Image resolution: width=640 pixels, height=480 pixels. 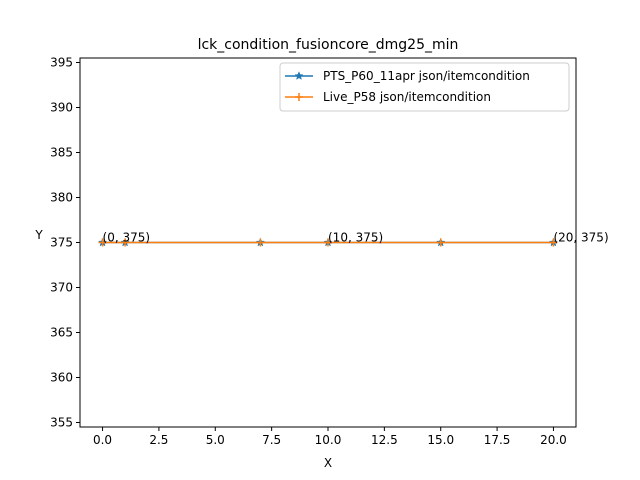 I want to click on y-tick-label: 355, so click(x=61, y=423).